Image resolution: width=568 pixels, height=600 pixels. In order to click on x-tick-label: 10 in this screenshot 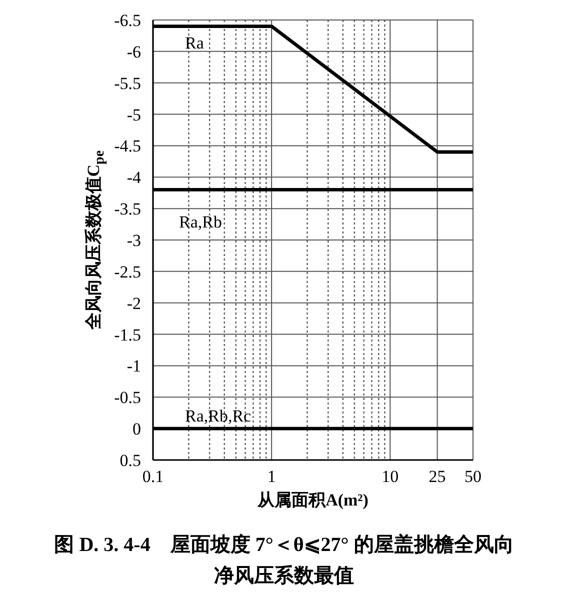, I will do `click(390, 476)`.